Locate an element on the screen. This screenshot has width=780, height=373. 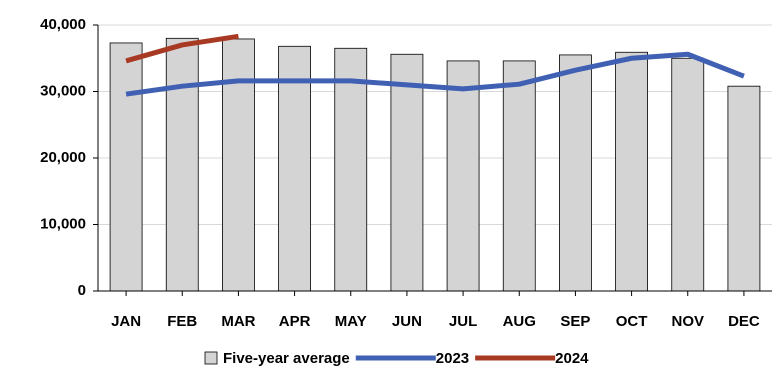
legend-label: 2023 is located at coordinates (452, 358).